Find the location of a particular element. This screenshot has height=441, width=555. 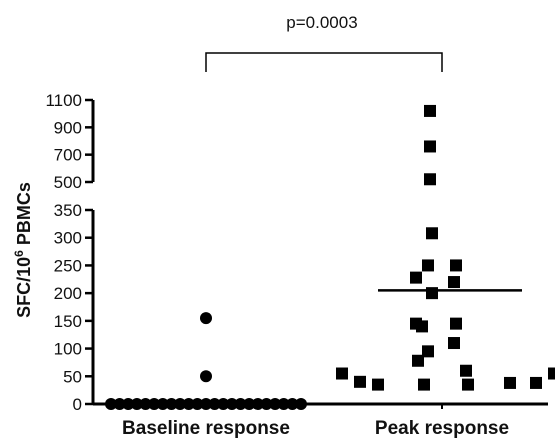

significance-bracket is located at coordinates (324, 62).